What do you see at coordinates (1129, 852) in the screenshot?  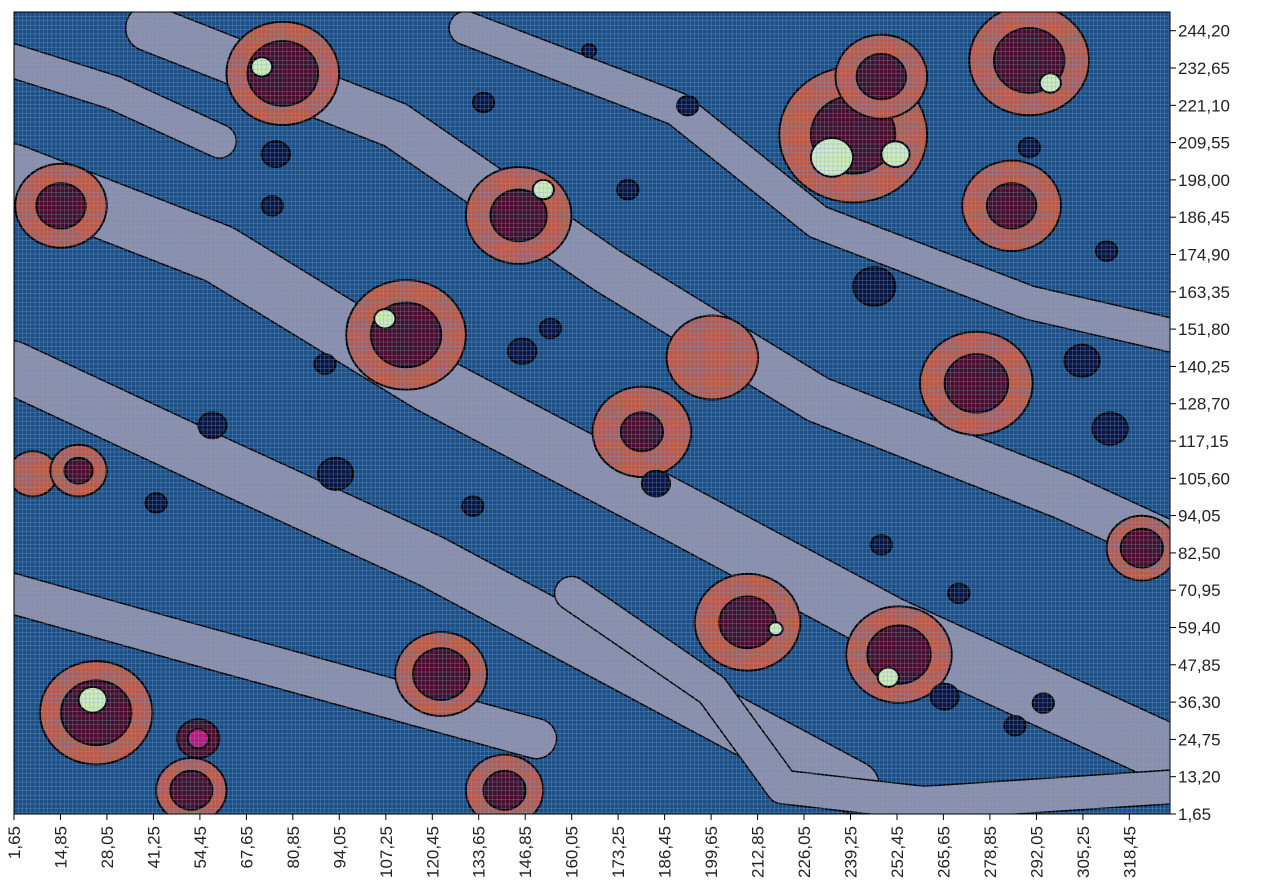 I see `x-tick-label: 318,45` at bounding box center [1129, 852].